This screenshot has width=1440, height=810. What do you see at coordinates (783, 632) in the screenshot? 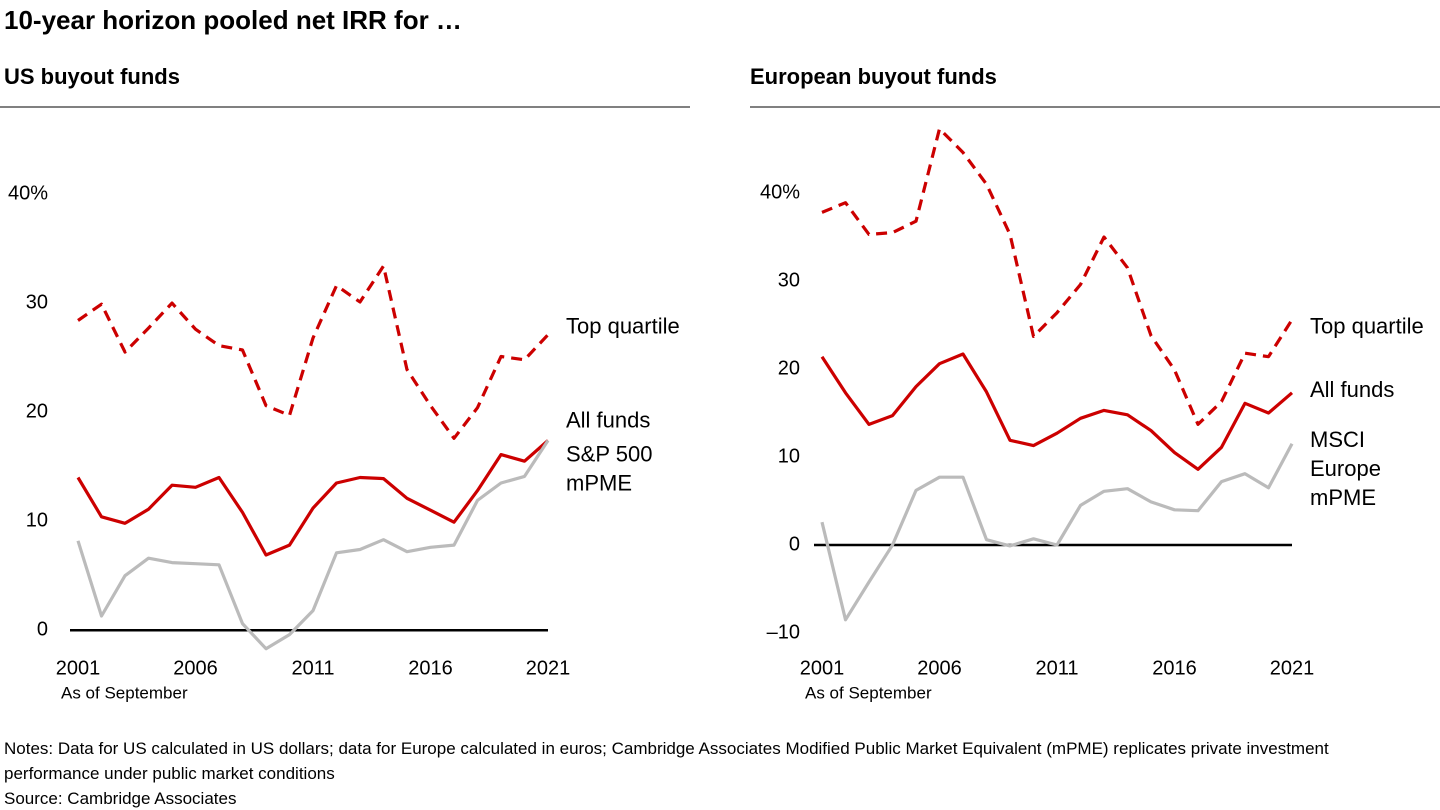
I see `y-tick-label: –10` at bounding box center [783, 632].